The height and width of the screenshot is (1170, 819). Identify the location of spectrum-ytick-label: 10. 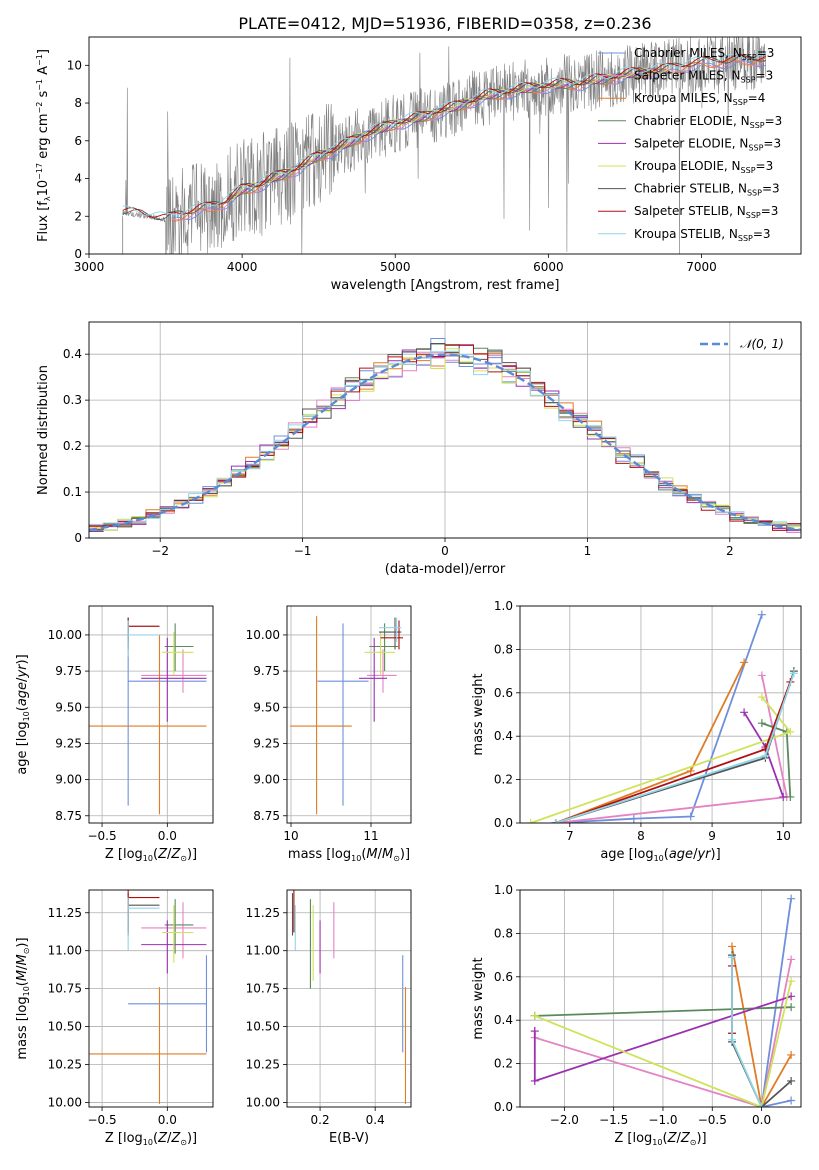
(74, 65).